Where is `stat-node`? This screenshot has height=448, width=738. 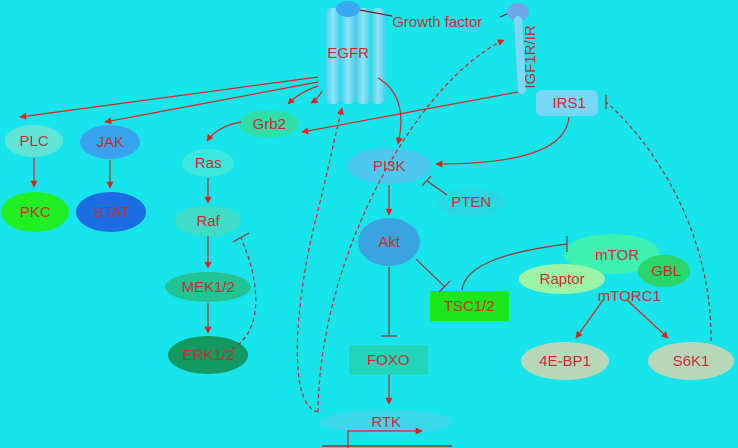 stat-node is located at coordinates (111, 212).